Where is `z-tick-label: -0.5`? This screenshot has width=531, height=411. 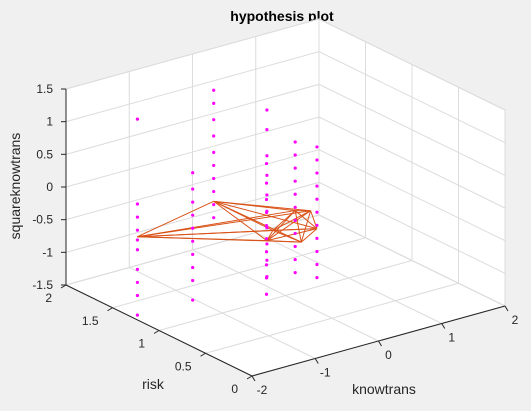
z-tick-label: -0.5 is located at coordinates (42, 220).